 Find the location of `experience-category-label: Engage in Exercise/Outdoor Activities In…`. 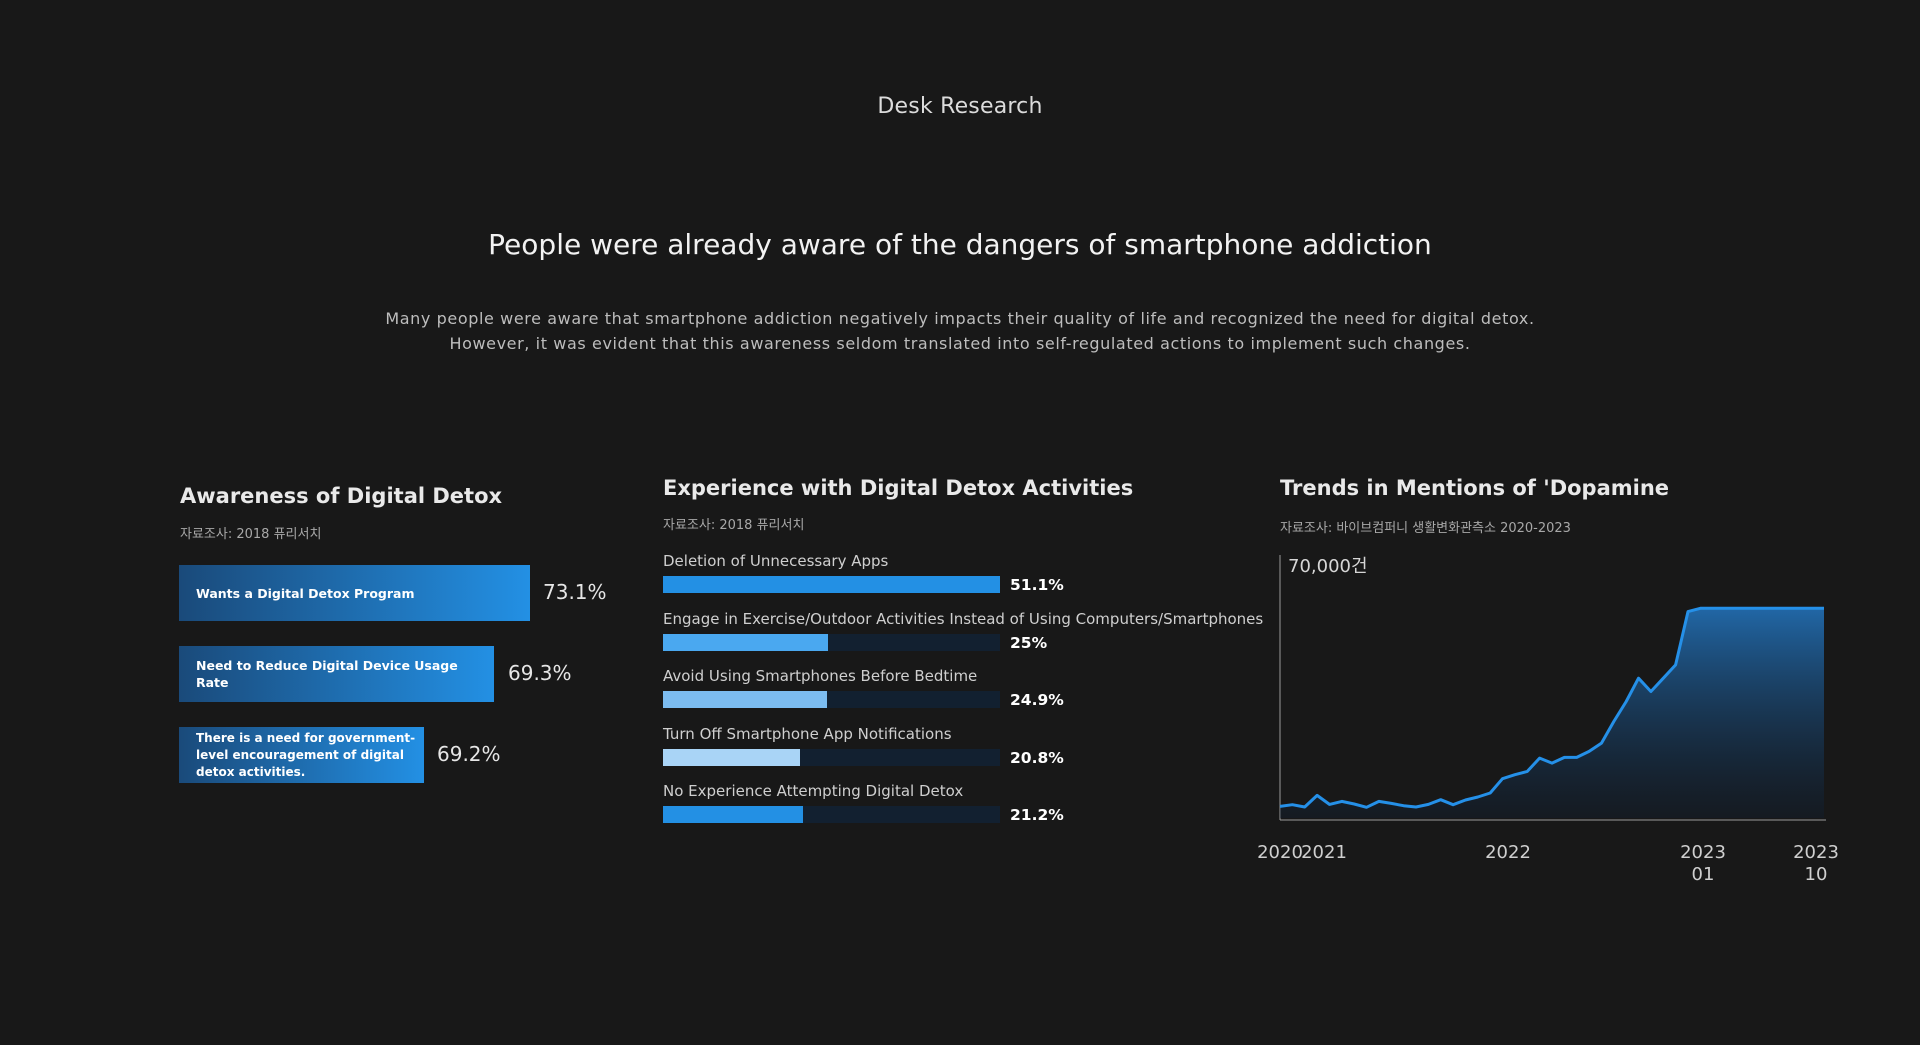

experience-category-label: Engage in Exercise/Outdoor Activities In… is located at coordinates (963, 619).